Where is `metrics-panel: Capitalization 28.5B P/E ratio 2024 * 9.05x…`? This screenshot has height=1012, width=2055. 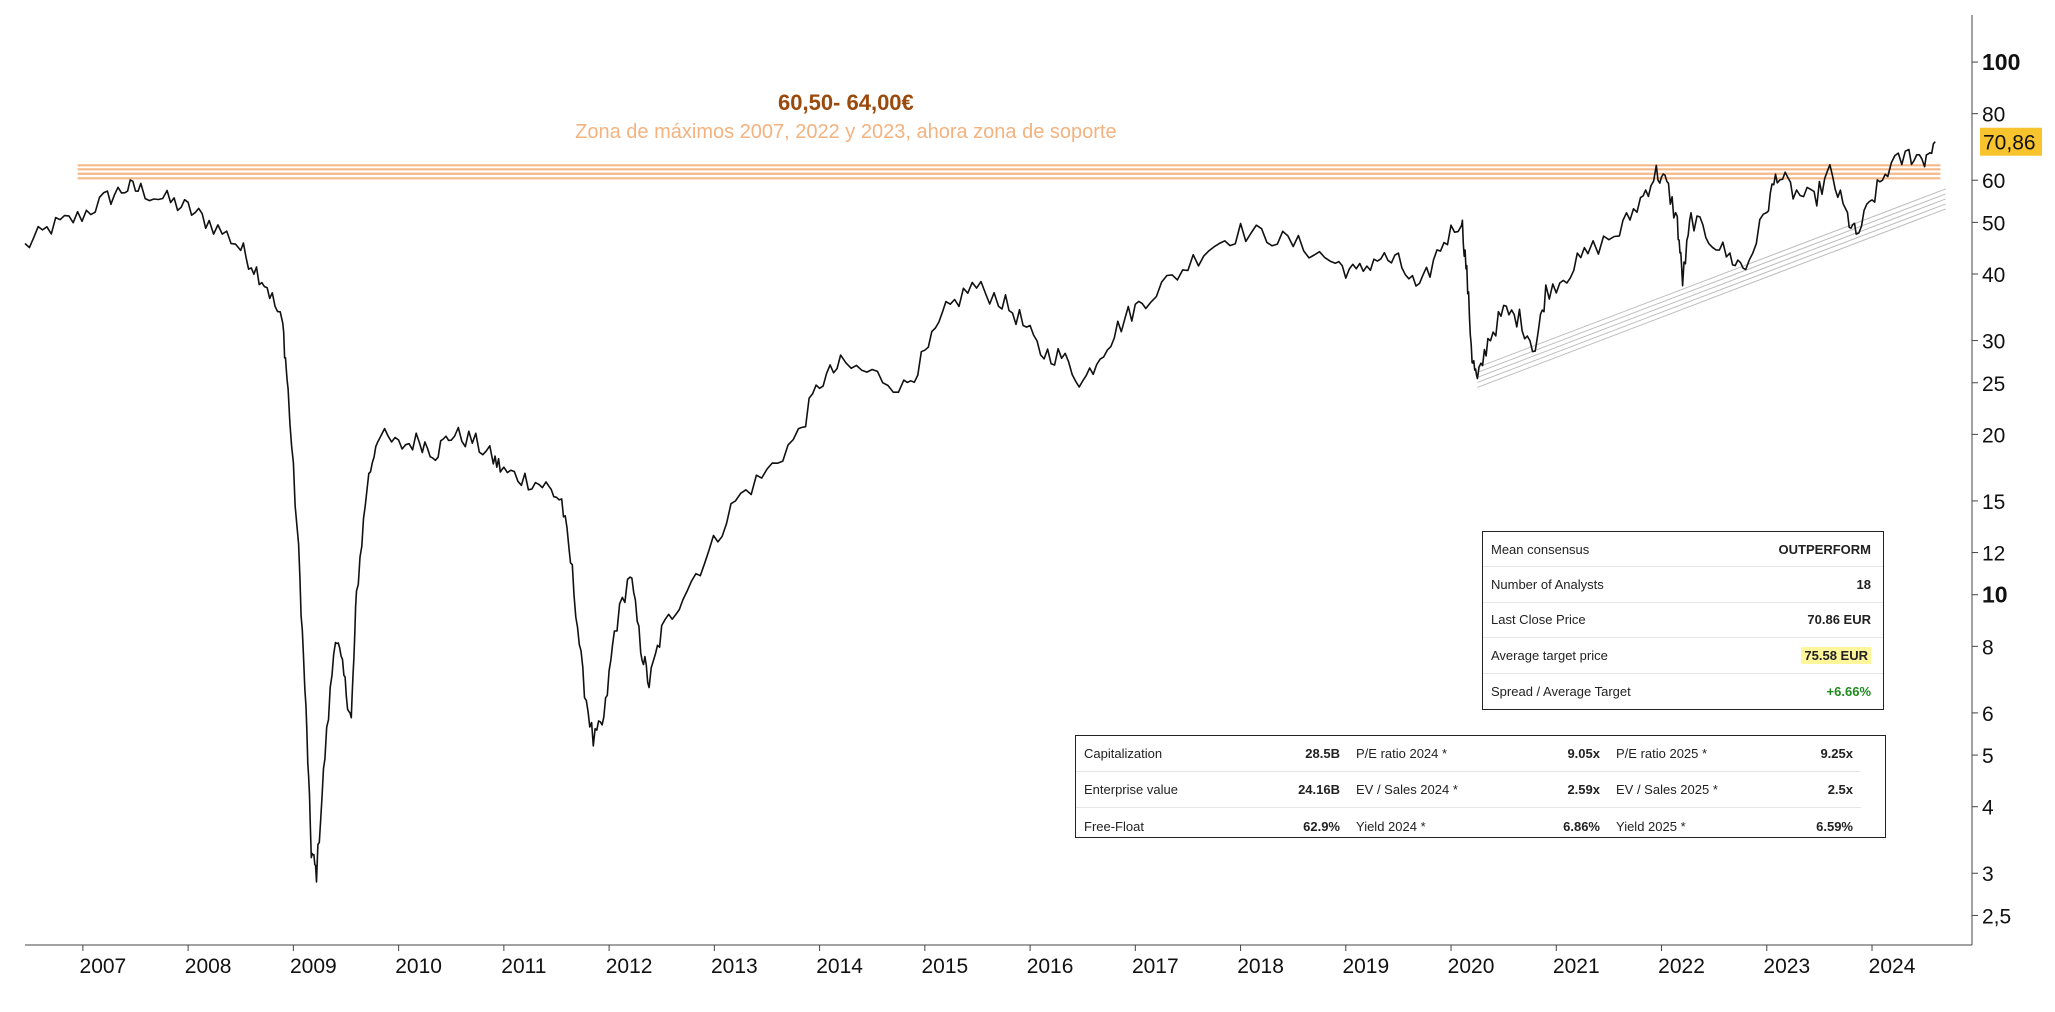
metrics-panel: Capitalization 28.5B P/E ratio 2024 * 9.05x… is located at coordinates (1480, 786).